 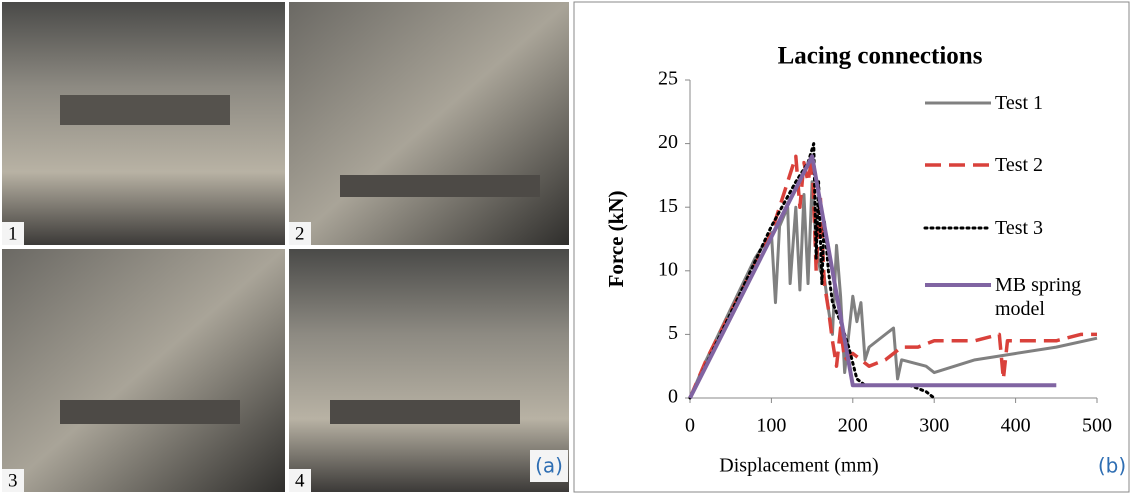 I want to click on panel-label: (a), so click(x=549, y=466).